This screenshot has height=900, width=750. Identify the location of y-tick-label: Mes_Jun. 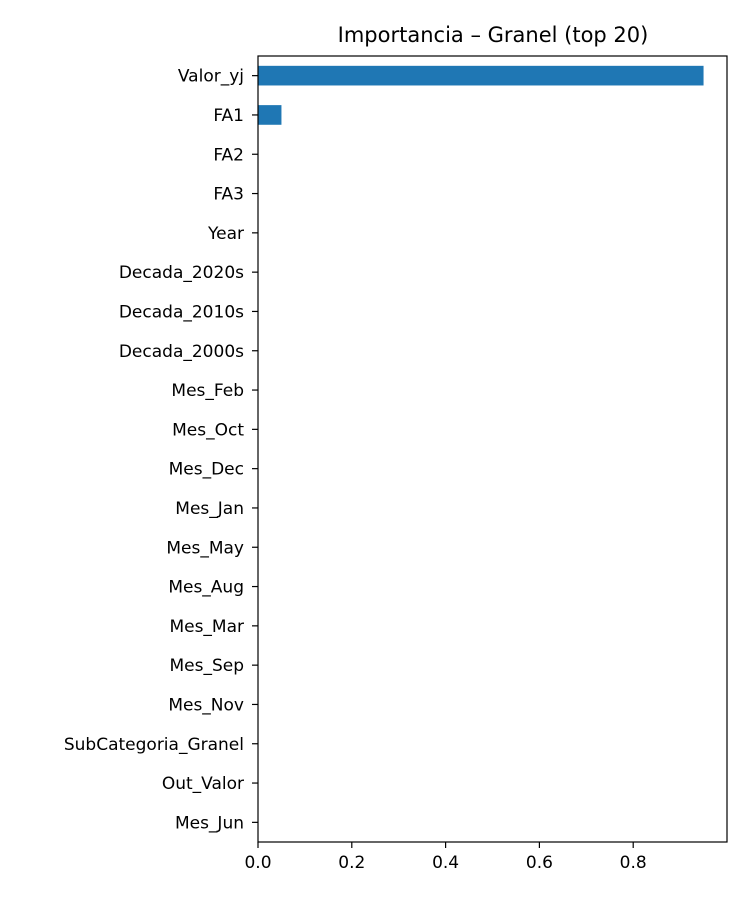
(209, 823).